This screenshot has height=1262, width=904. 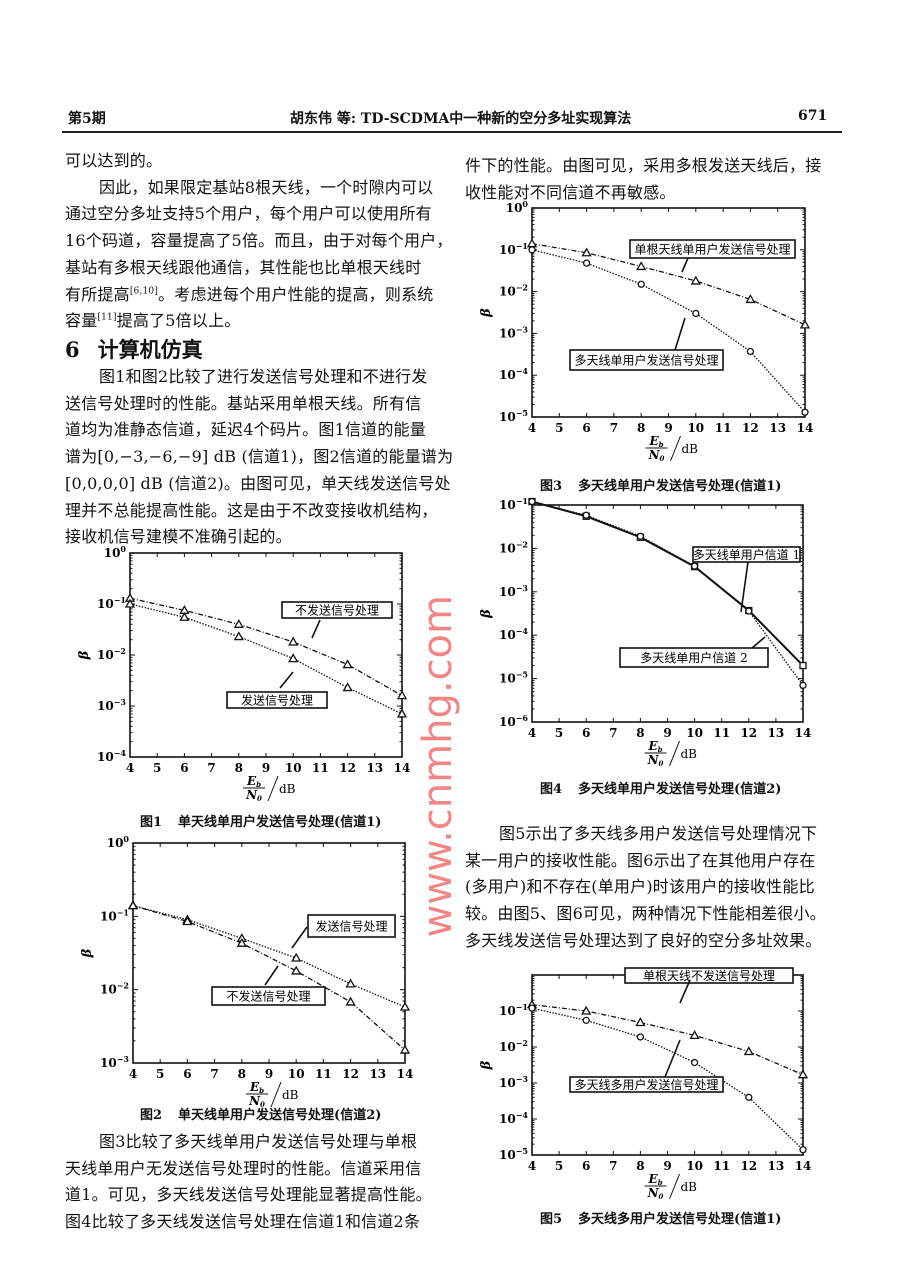 What do you see at coordinates (640, 885) in the screenshot?
I see `text-line: (多用户)和不存在(单用户)时该用户的接收性能比` at bounding box center [640, 885].